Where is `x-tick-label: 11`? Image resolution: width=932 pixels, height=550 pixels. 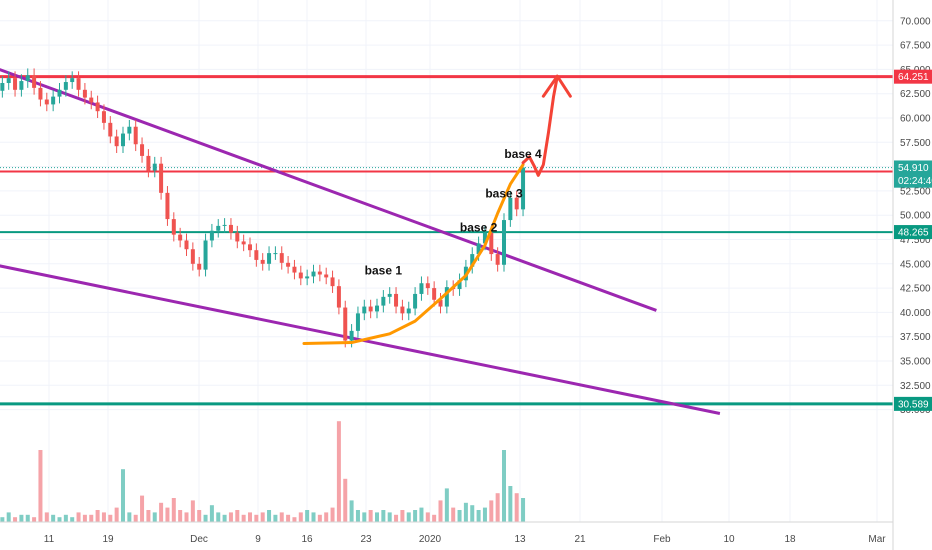 x-tick-label: 11 is located at coordinates (49, 539).